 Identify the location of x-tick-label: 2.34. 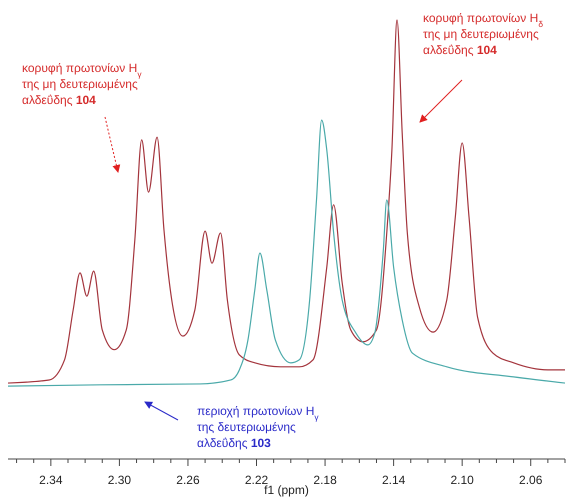
(51, 480).